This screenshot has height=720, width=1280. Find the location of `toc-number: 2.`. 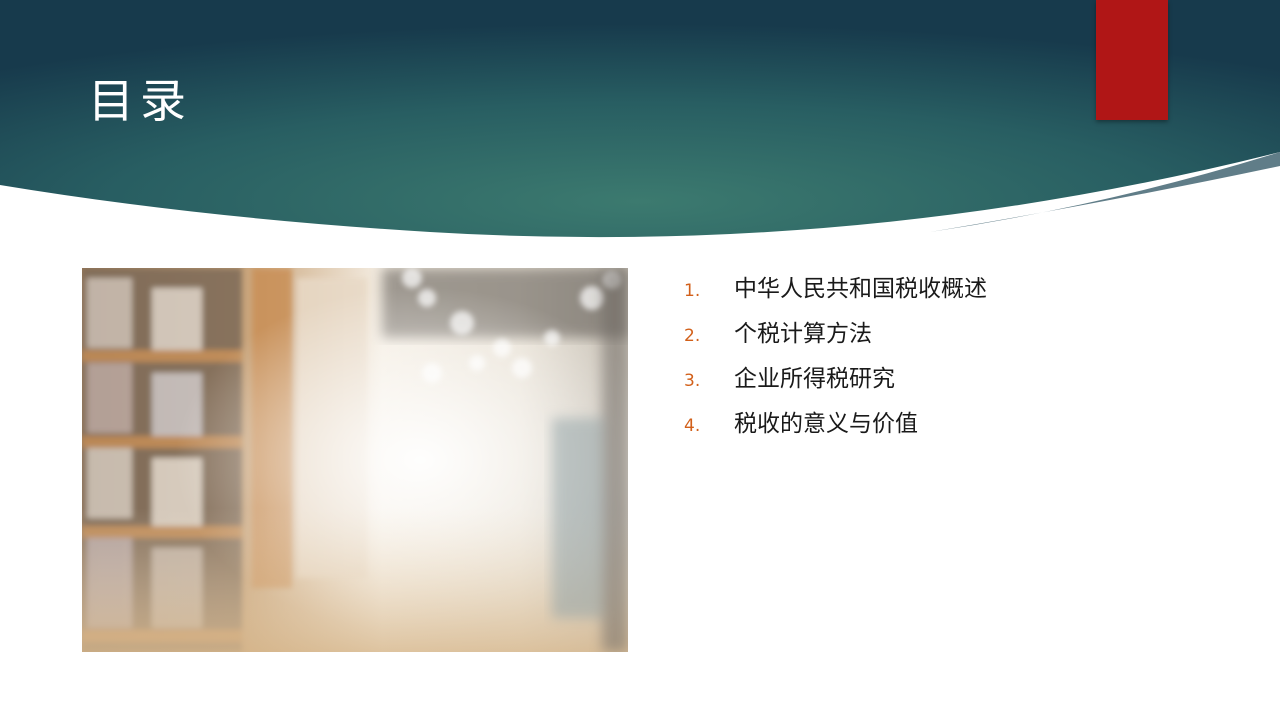

toc-number: 2. is located at coordinates (692, 336).